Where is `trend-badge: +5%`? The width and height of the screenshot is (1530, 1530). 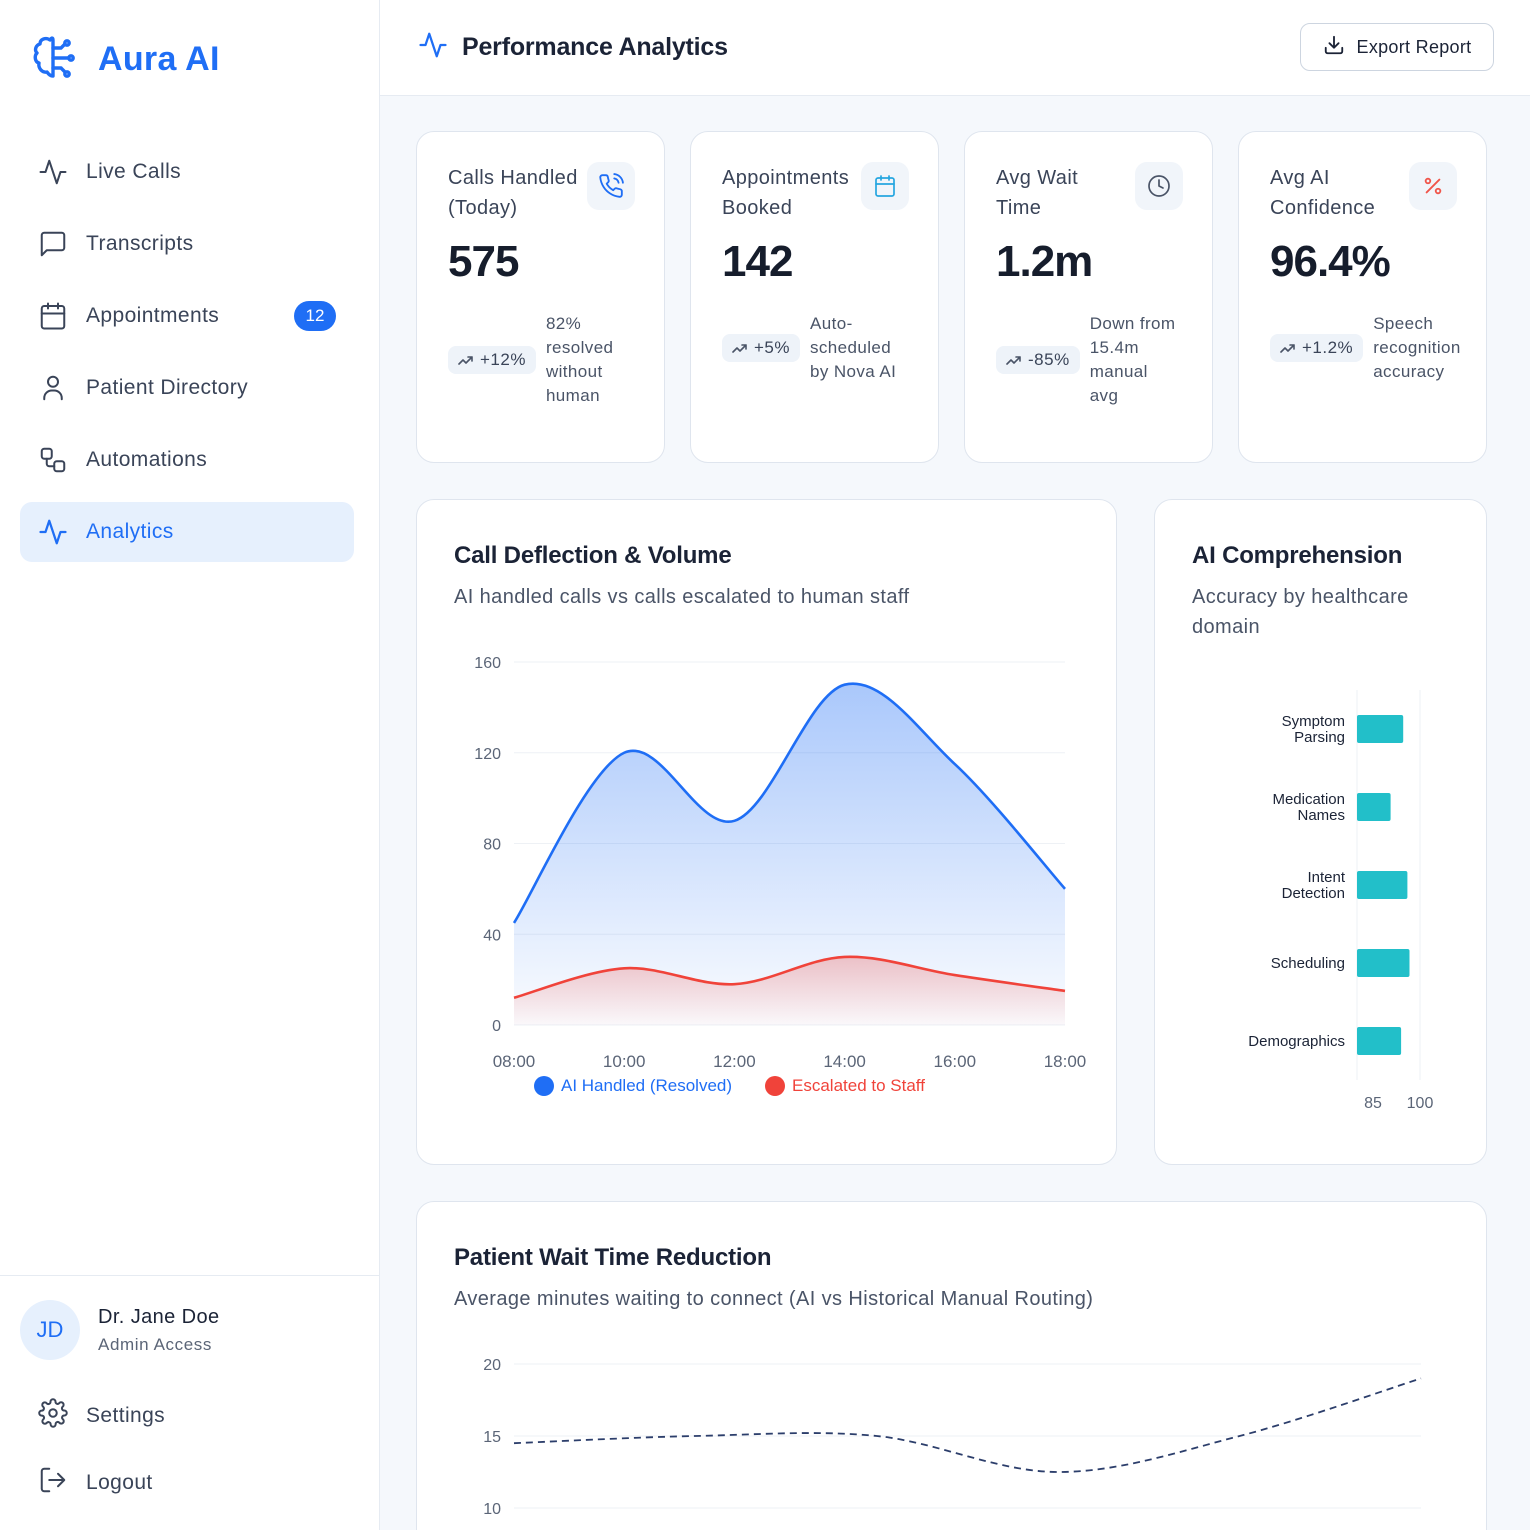 trend-badge: +5% is located at coordinates (761, 348).